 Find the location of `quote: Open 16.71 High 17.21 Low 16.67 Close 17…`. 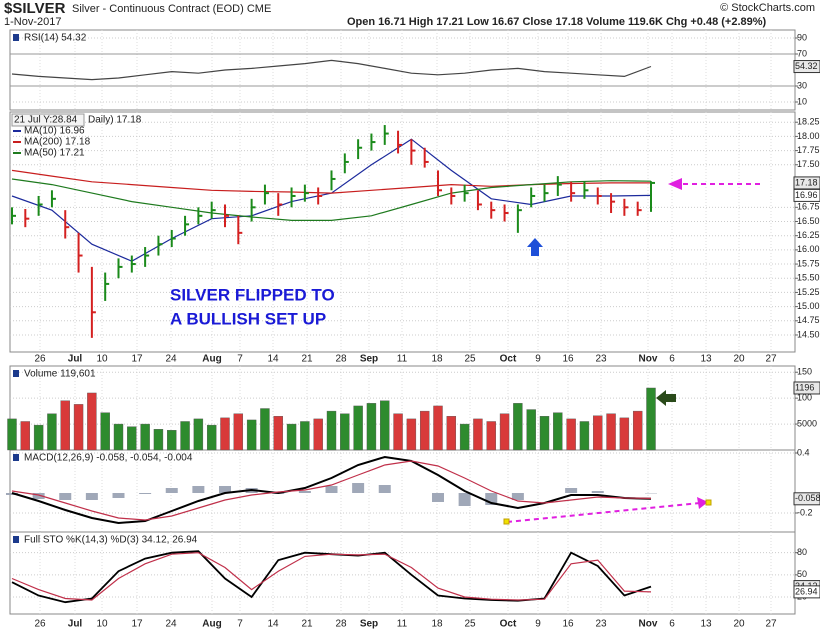

quote: Open 16.71 High 17.21 Low 16.67 Close 17… is located at coordinates (557, 22).